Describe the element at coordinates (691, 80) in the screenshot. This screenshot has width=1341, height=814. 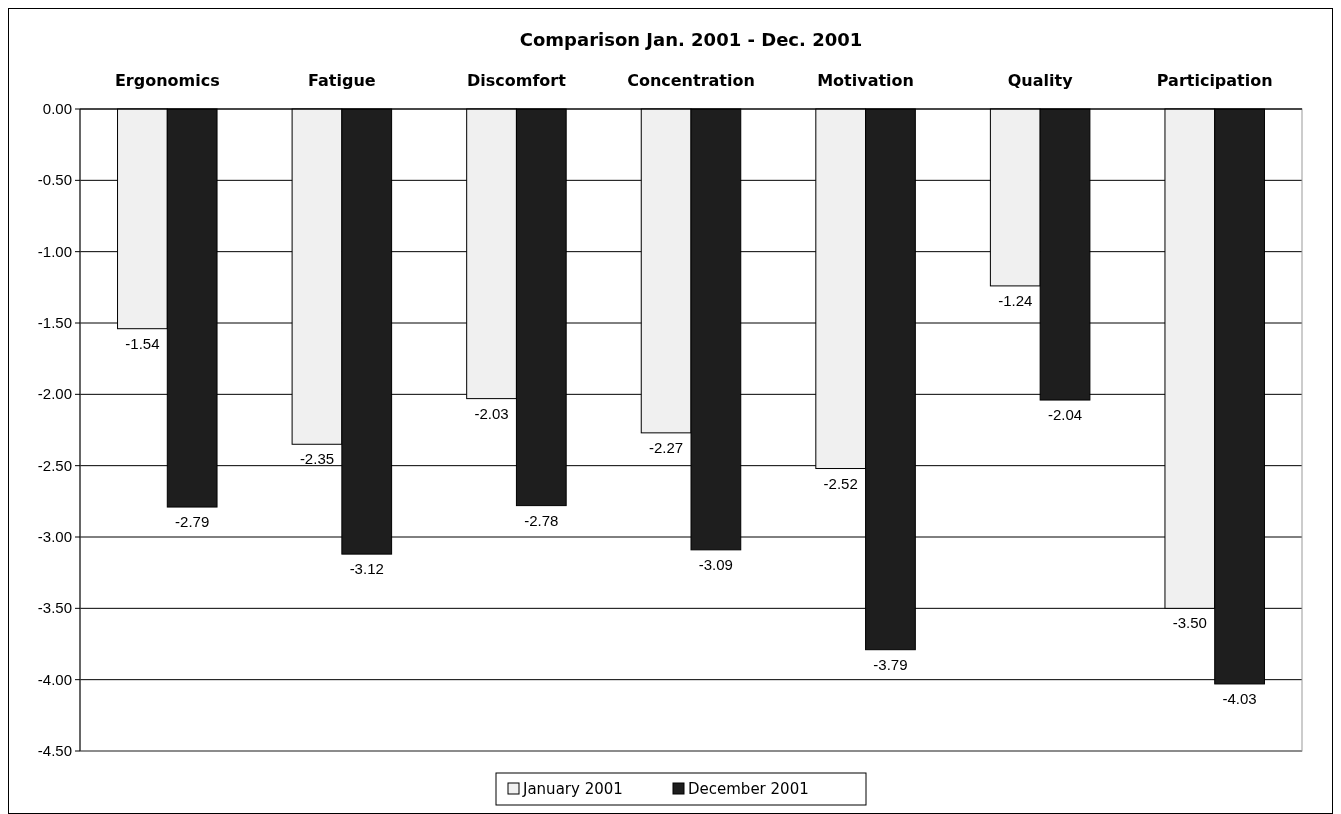
I see `x-tick-label: Concentration` at that location.